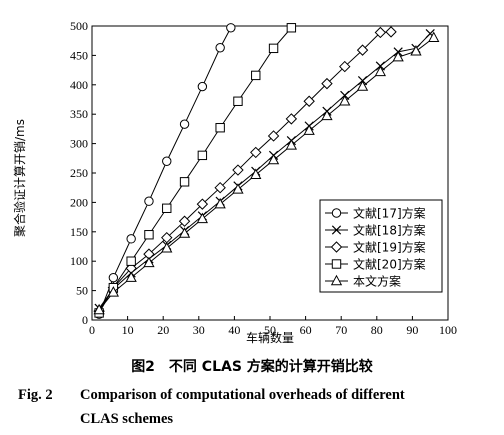 This screenshot has width=504, height=435. What do you see at coordinates (389, 247) in the screenshot?
I see `legend-label: 文献[19]方案` at bounding box center [389, 247].